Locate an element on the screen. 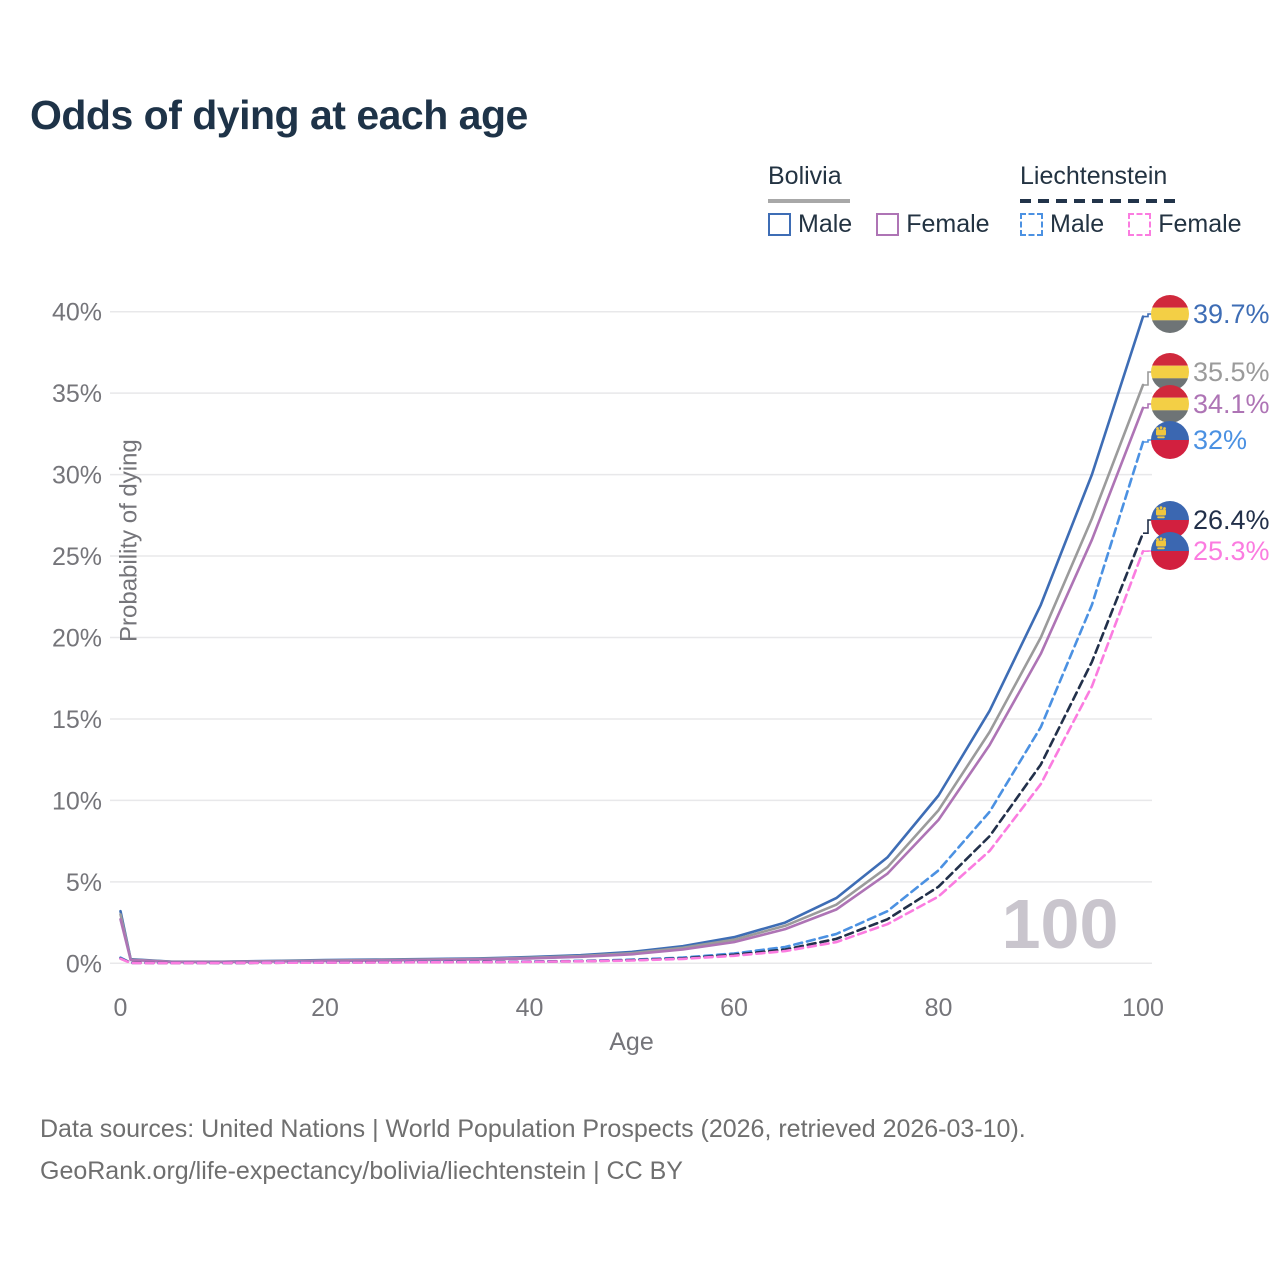  series-end-label: 39.7% is located at coordinates (1231, 314).